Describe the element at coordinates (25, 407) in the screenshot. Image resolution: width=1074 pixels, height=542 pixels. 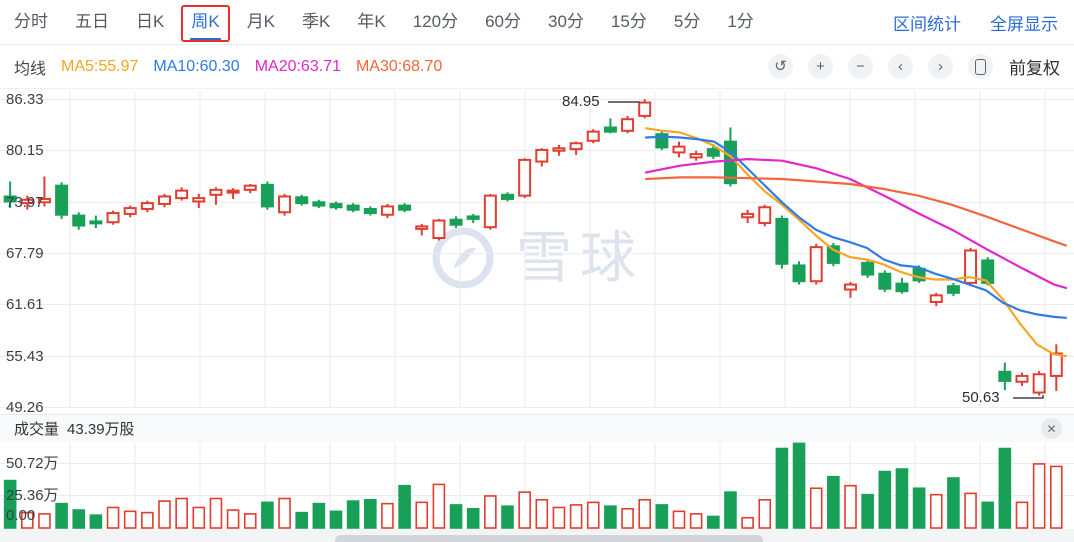
I see `price-axis-label: 49.26` at that location.